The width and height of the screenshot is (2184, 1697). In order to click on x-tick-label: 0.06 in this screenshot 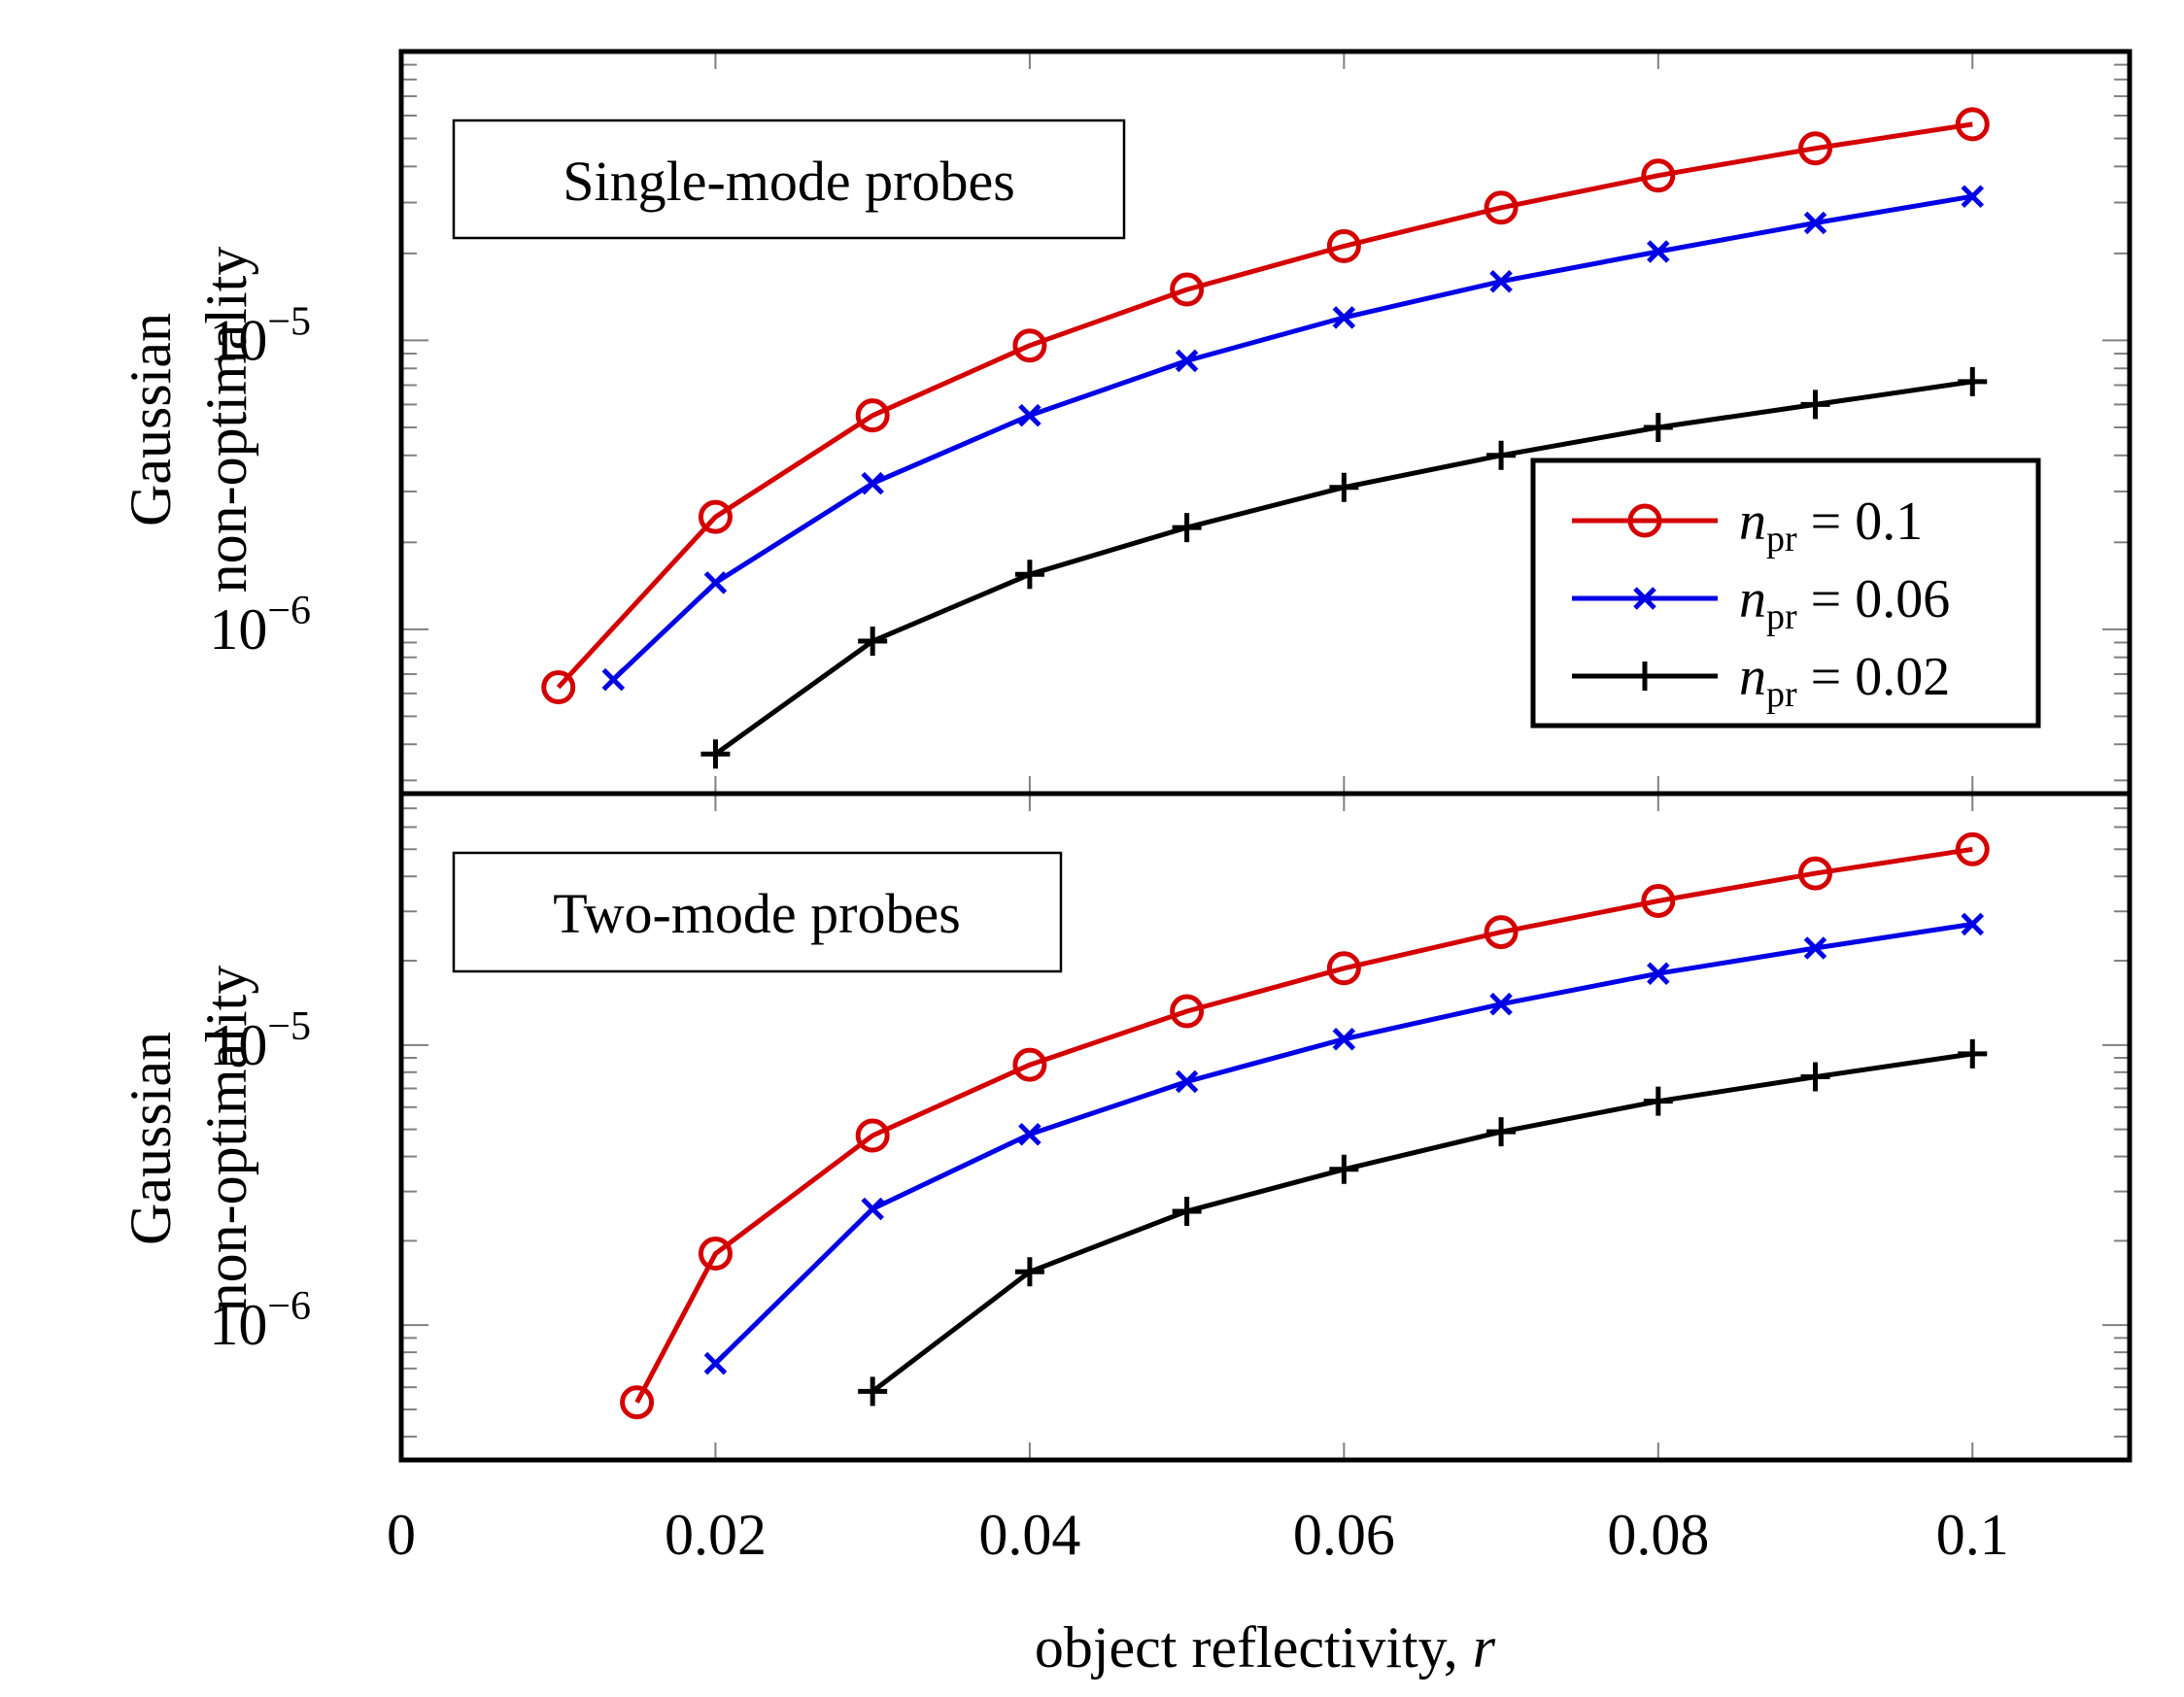, I will do `click(1344, 1535)`.